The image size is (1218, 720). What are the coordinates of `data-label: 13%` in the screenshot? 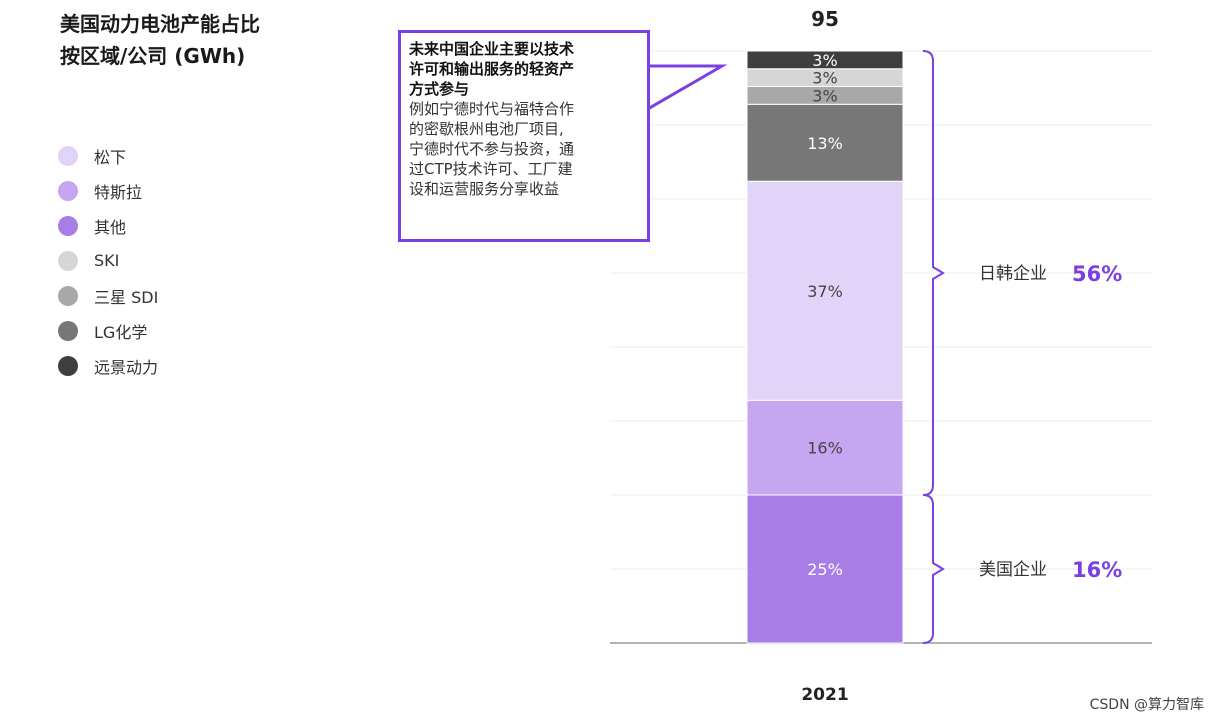 It's located at (825, 143).